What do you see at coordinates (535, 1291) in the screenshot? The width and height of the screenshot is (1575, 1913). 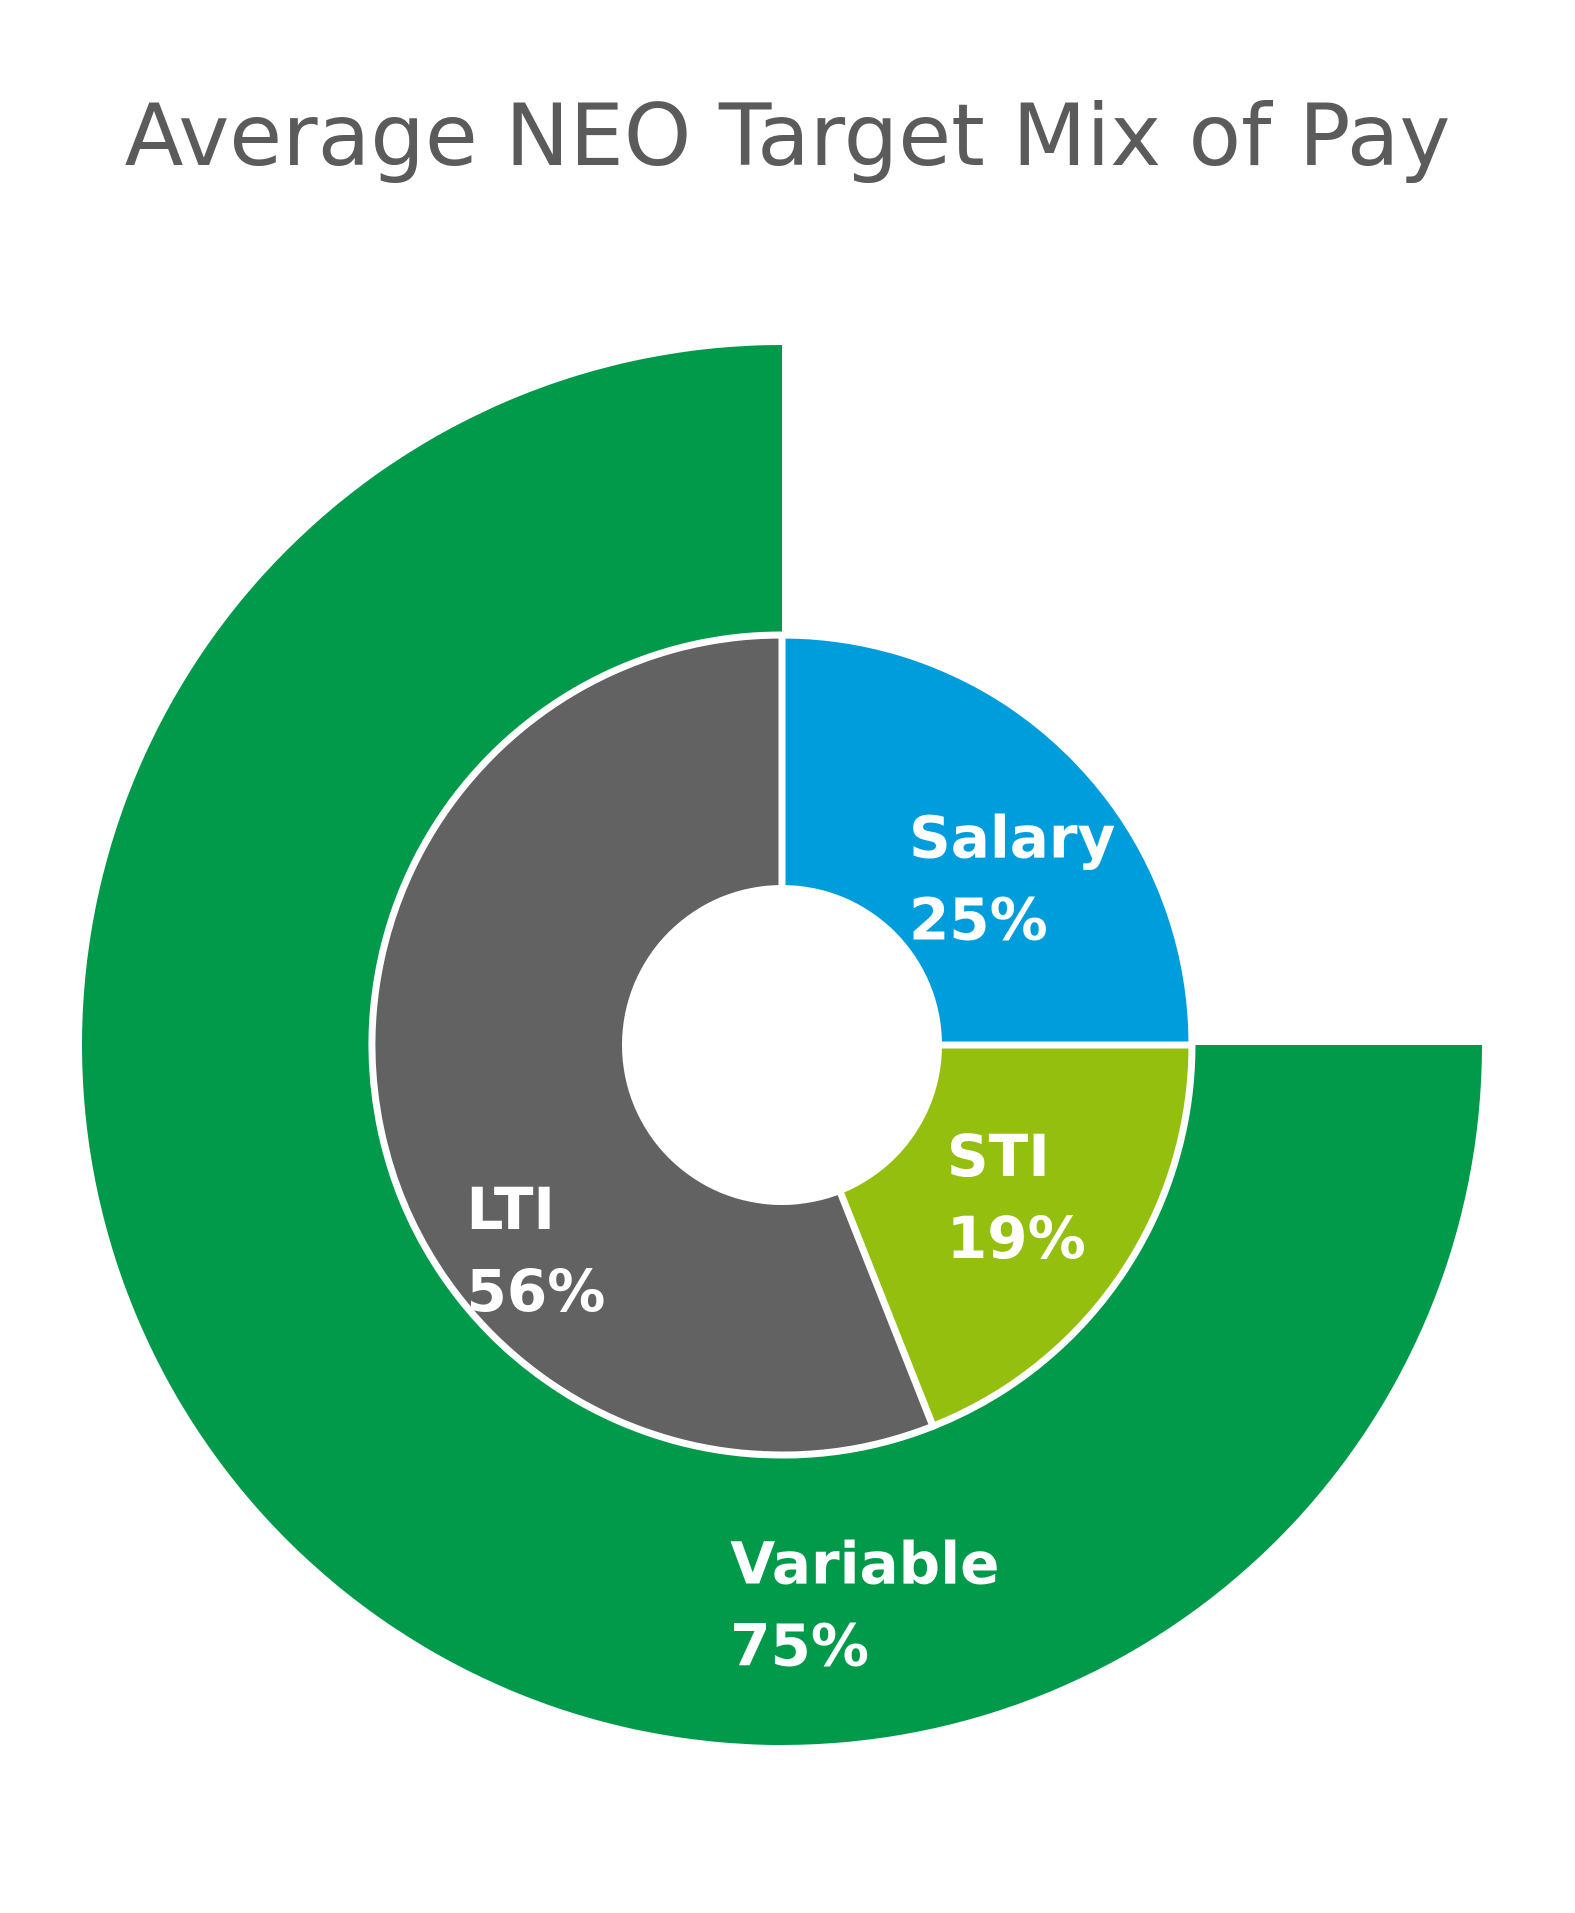 I see `value-lti: 56%` at bounding box center [535, 1291].